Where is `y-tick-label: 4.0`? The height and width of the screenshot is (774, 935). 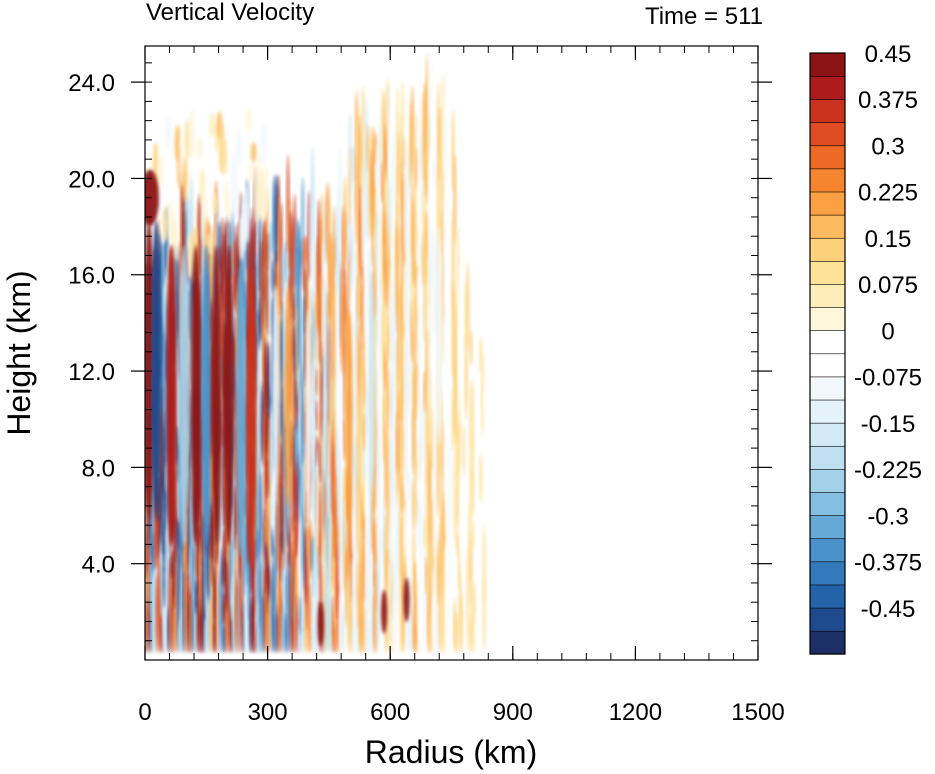
y-tick-label: 4.0 is located at coordinates (98, 565).